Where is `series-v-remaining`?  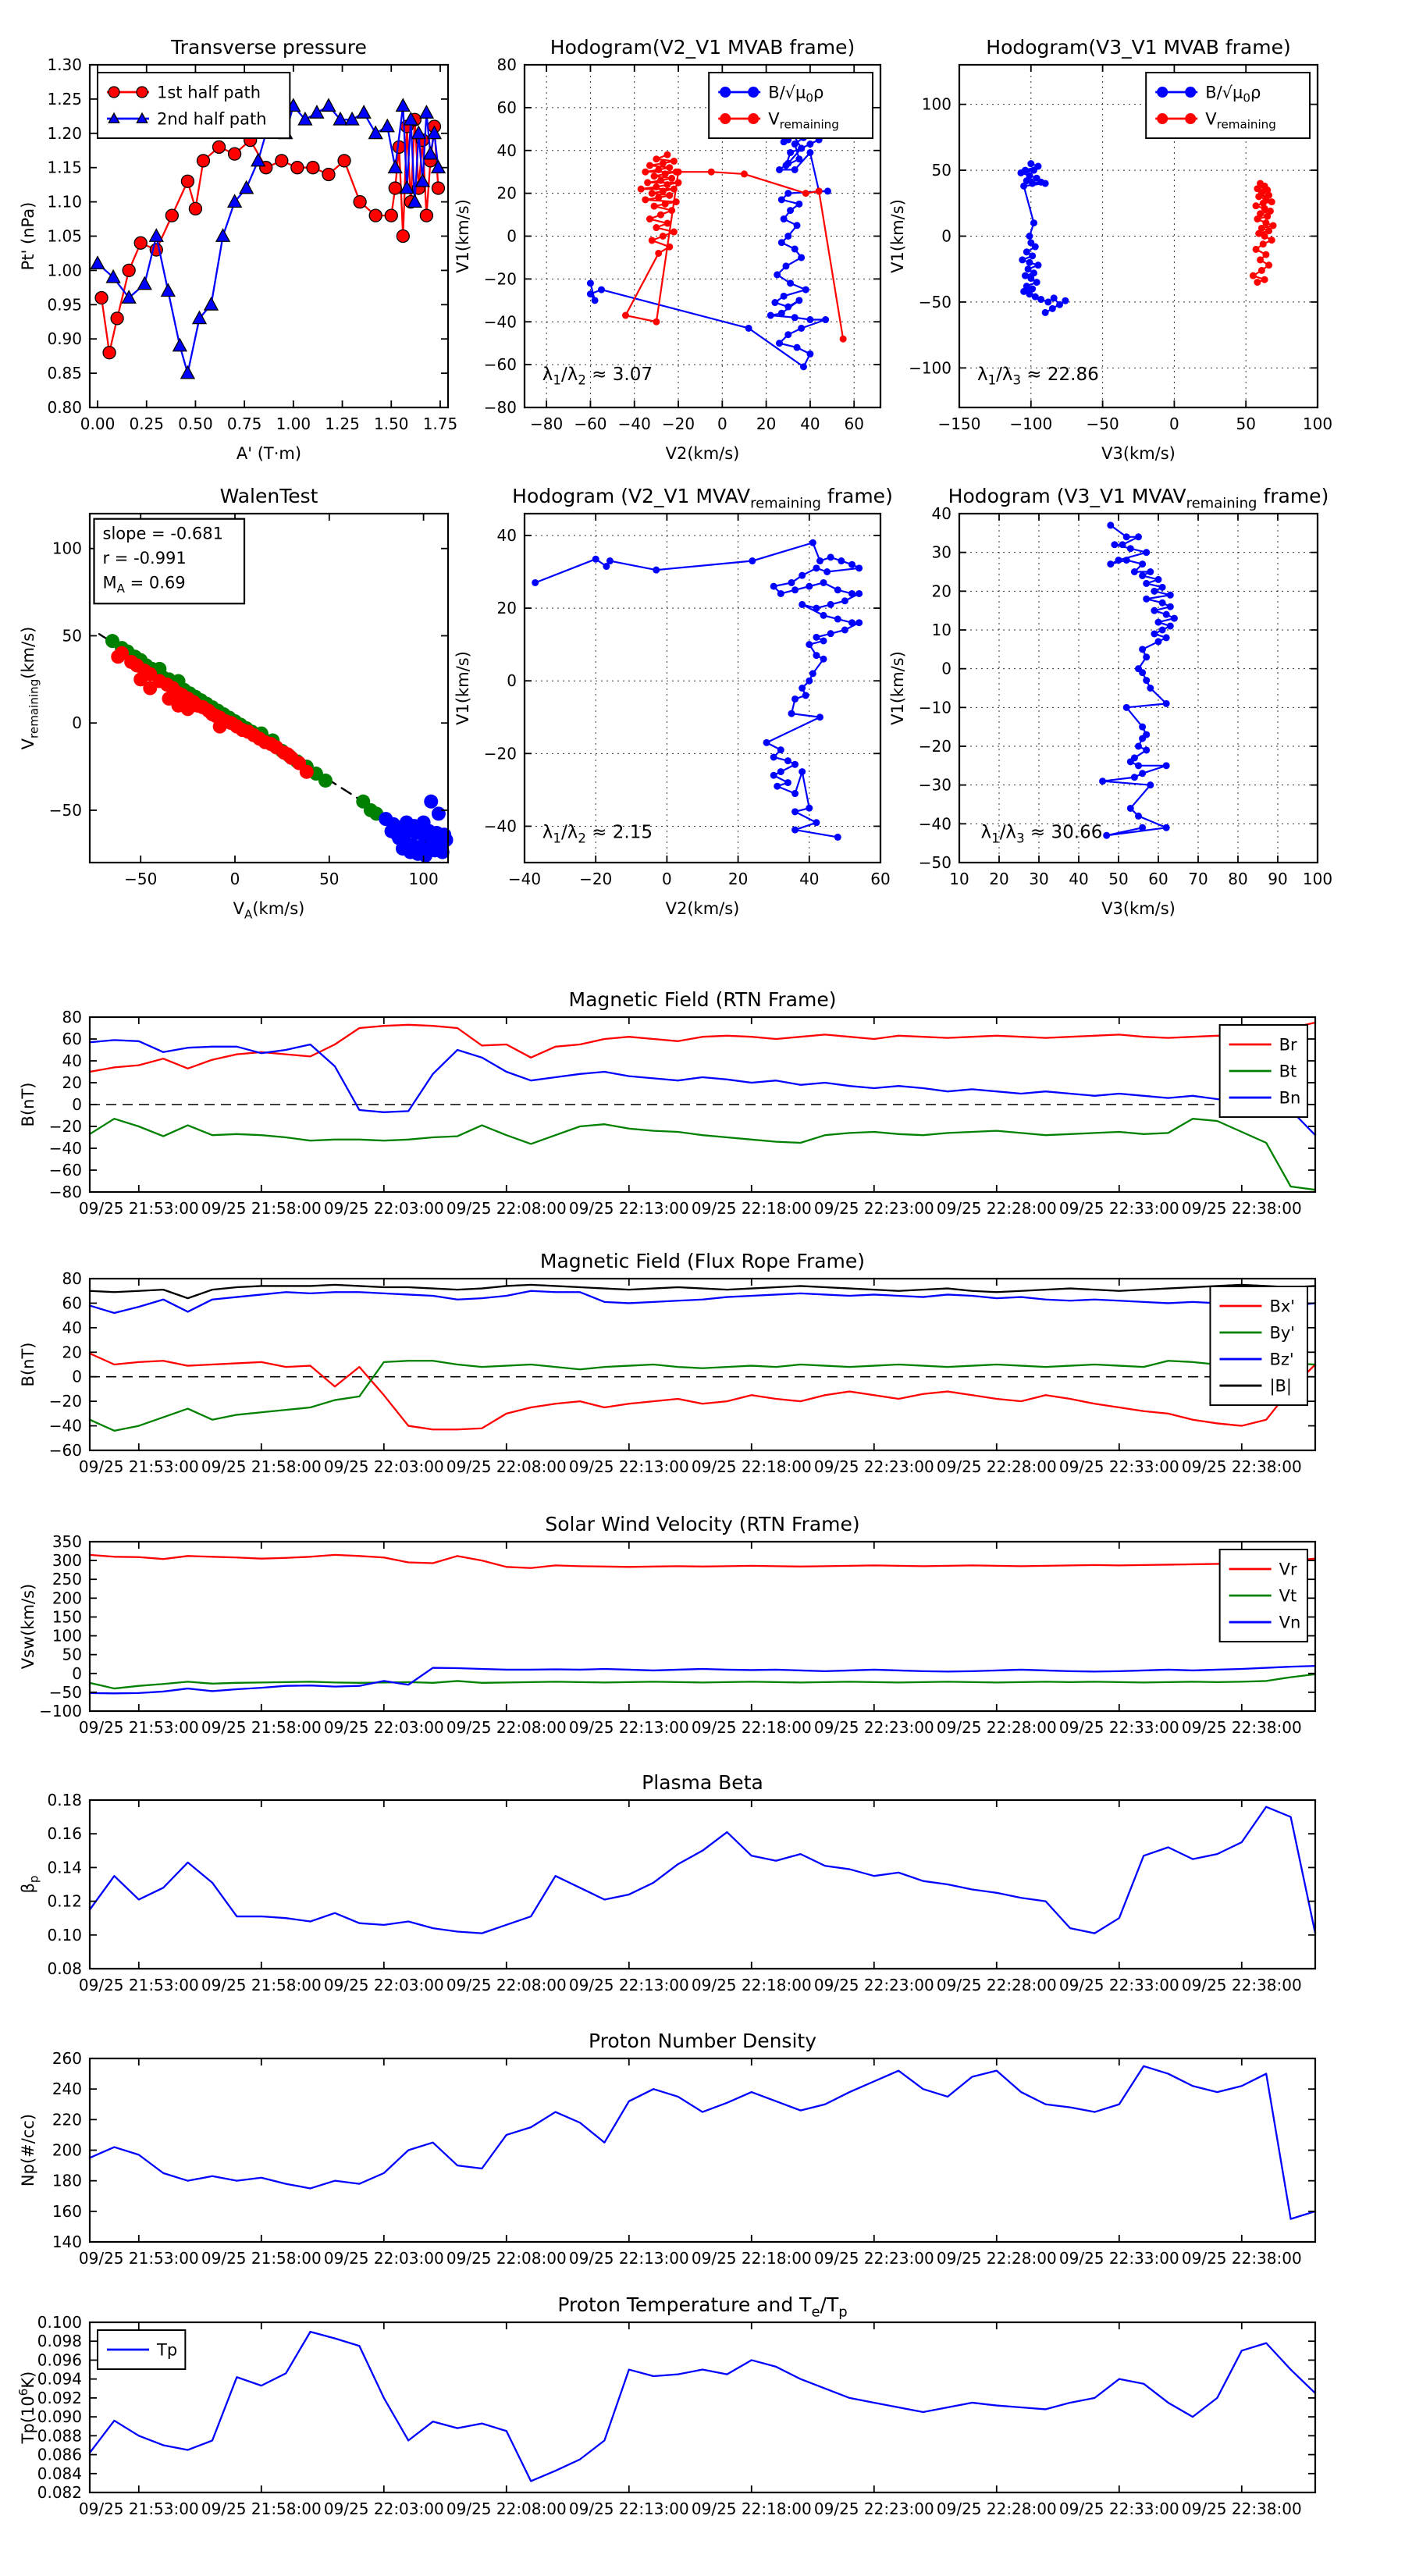 series-v-remaining is located at coordinates (734, 247).